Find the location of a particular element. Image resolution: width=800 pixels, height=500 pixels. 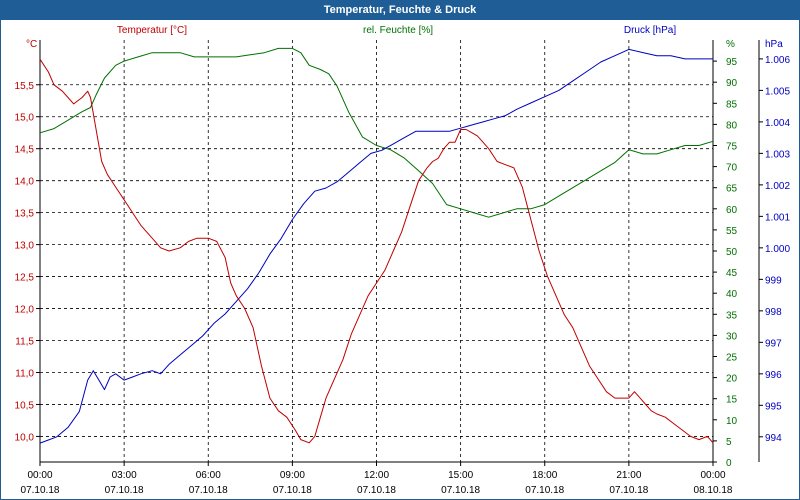

temp-tick-label: 12,5 is located at coordinates (25, 278).